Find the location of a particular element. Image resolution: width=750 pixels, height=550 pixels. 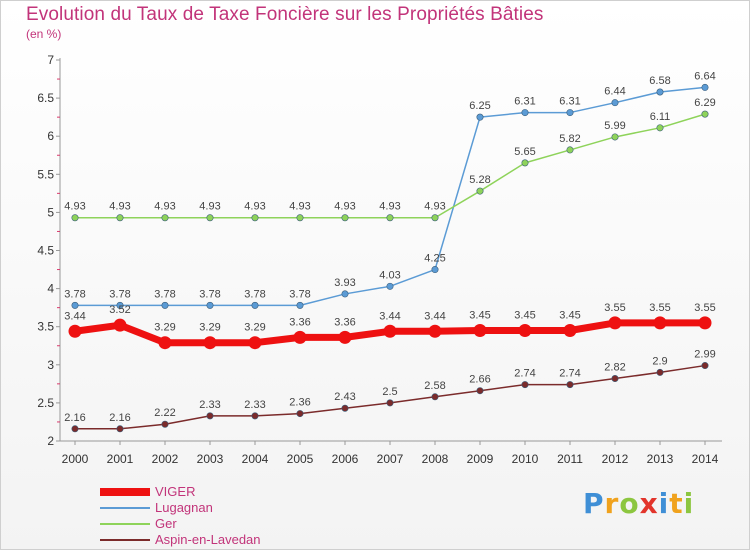

y-tick-label: 5 is located at coordinates (50, 212).